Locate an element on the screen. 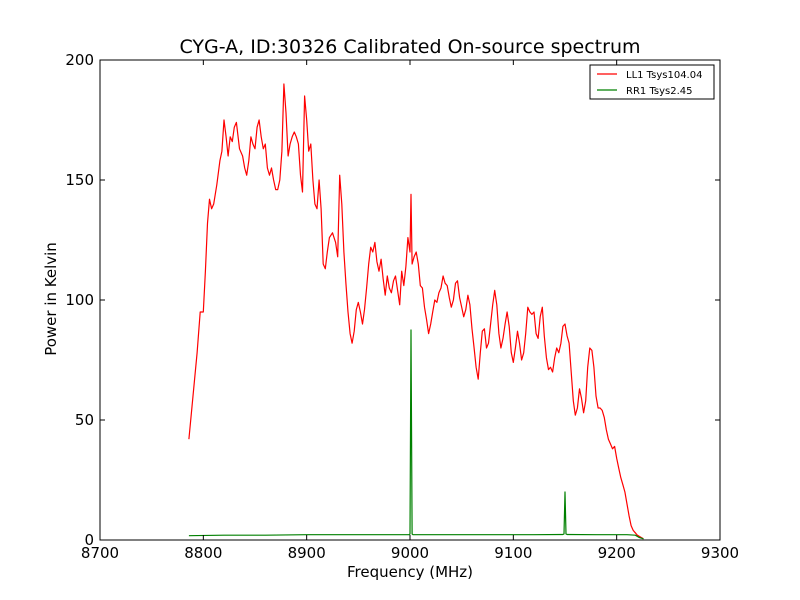  y-axis-label: Power in Kelvin is located at coordinates (51, 299).